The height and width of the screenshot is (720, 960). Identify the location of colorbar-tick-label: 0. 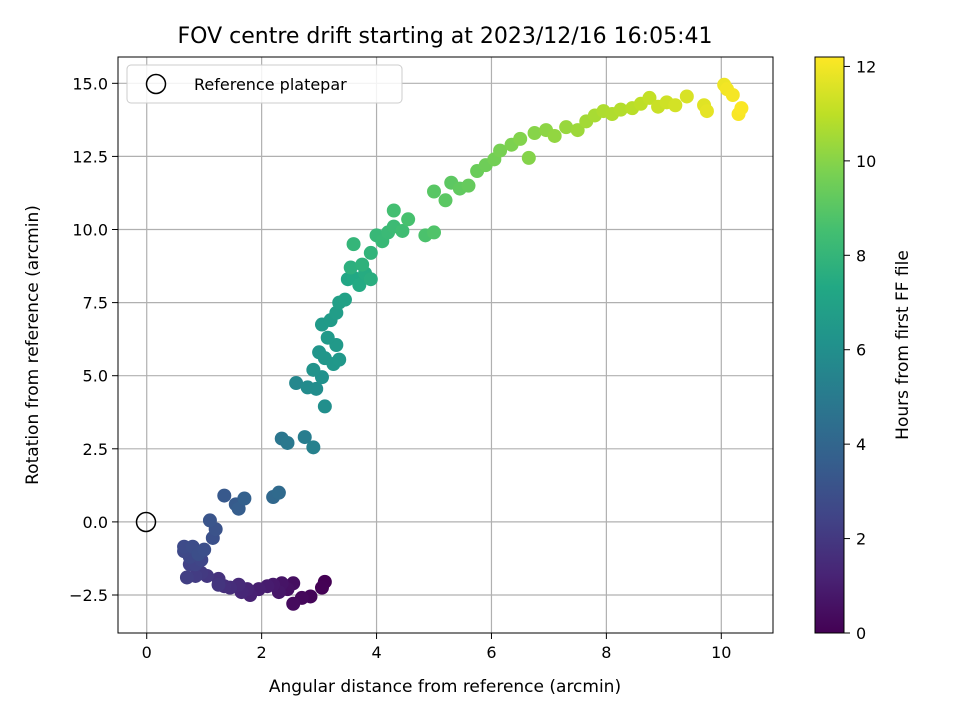
(861, 633).